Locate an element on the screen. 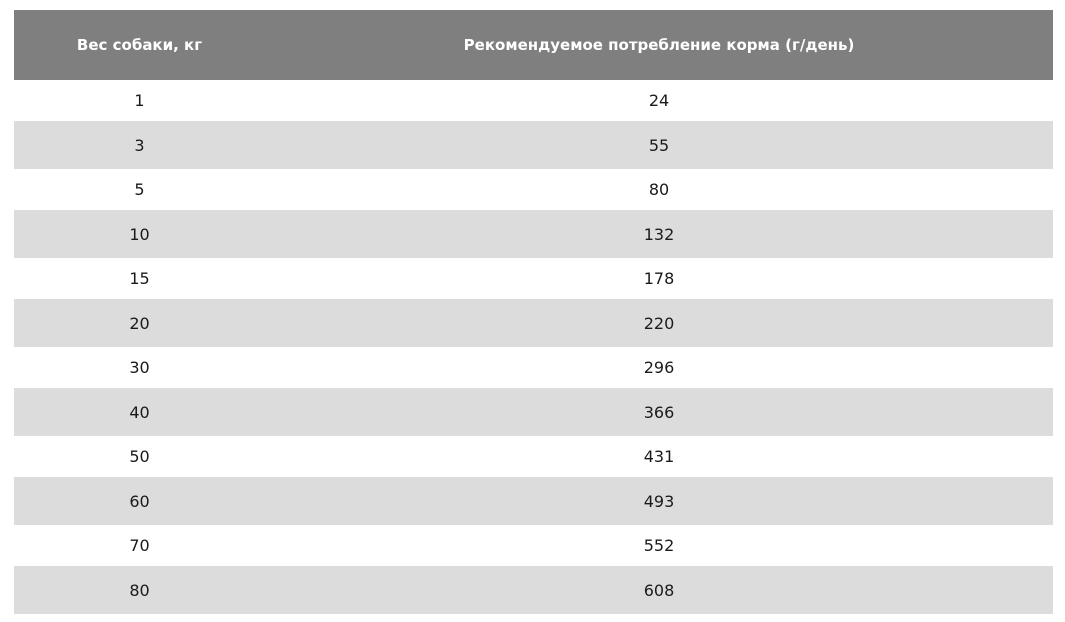 The height and width of the screenshot is (622, 1065). header-recommended-intake: Рекомендуемое потребление корма (г/день) is located at coordinates (659, 45).